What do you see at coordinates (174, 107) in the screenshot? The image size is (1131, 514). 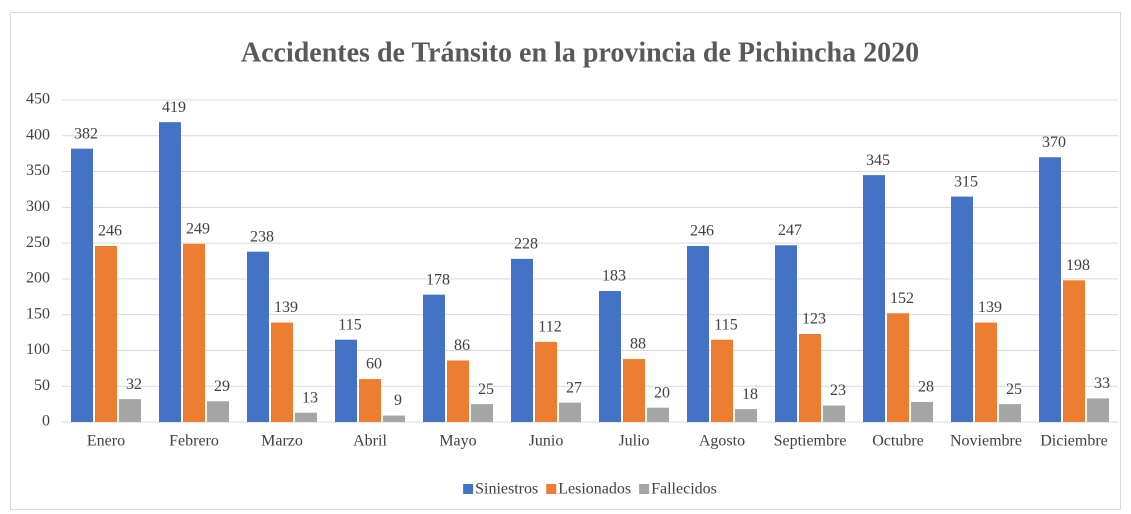 I see `data-label: 419` at bounding box center [174, 107].